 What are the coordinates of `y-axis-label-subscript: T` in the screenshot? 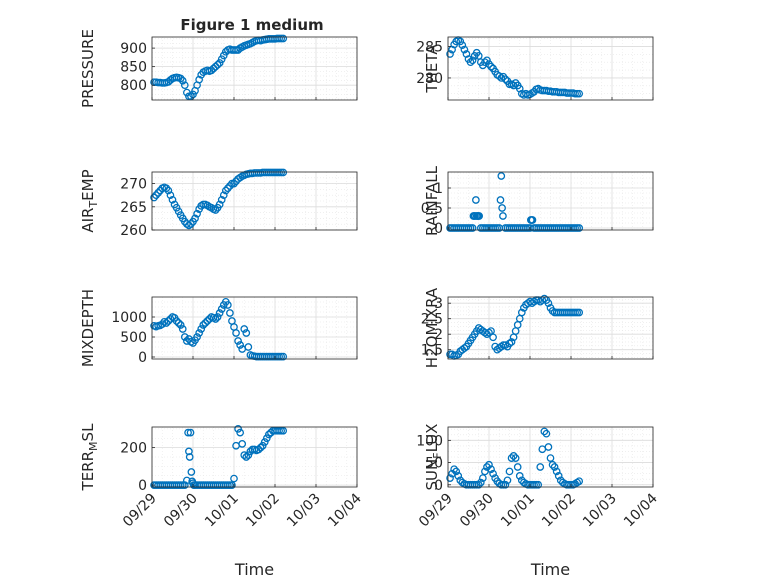 It's located at (93, 205).